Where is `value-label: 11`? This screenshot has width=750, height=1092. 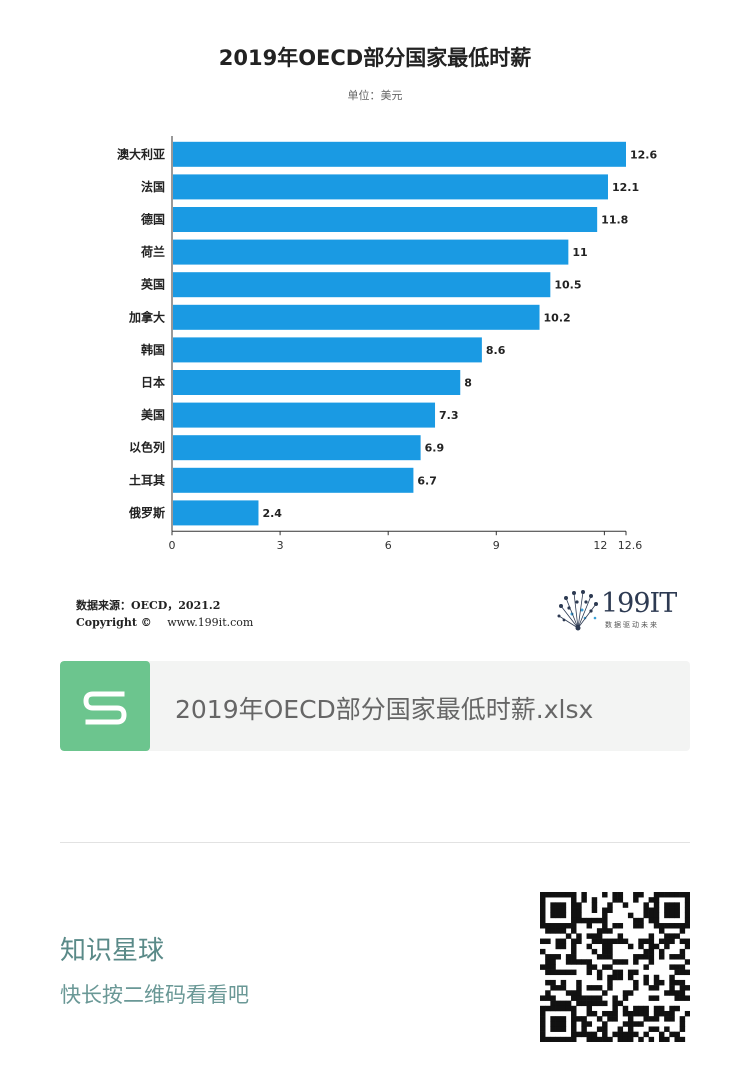
value-label: 11 is located at coordinates (579, 252).